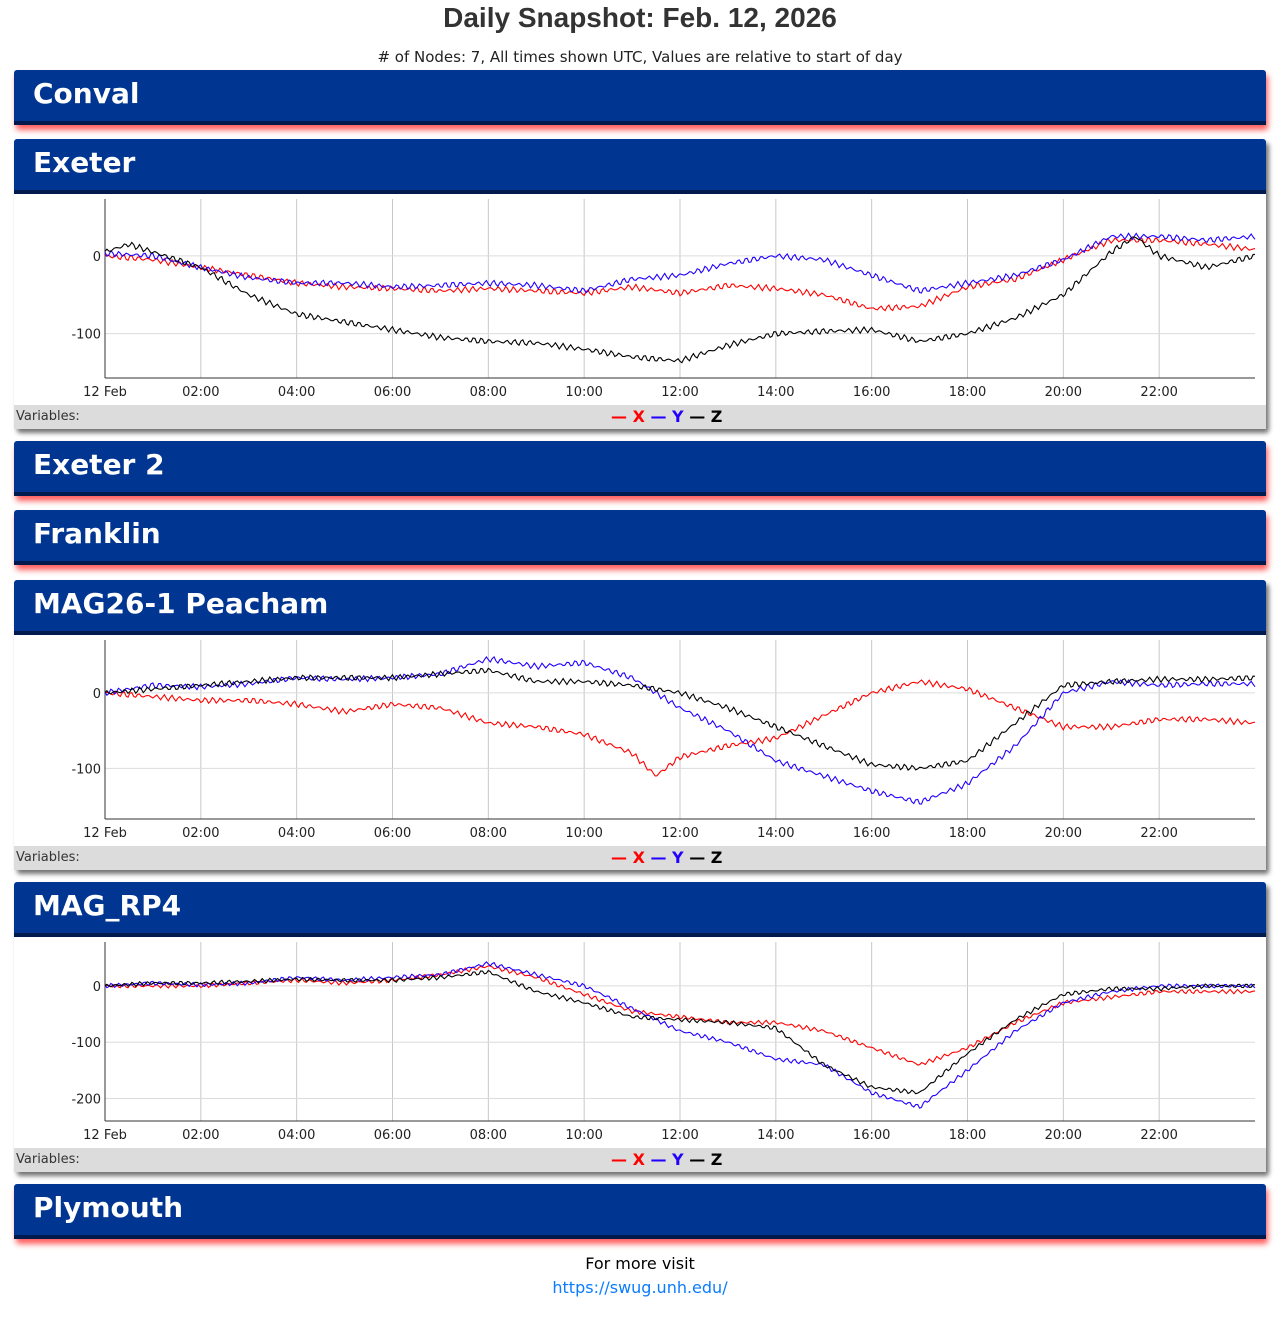  I want to click on panel-header: Plymouth, so click(640, 1211).